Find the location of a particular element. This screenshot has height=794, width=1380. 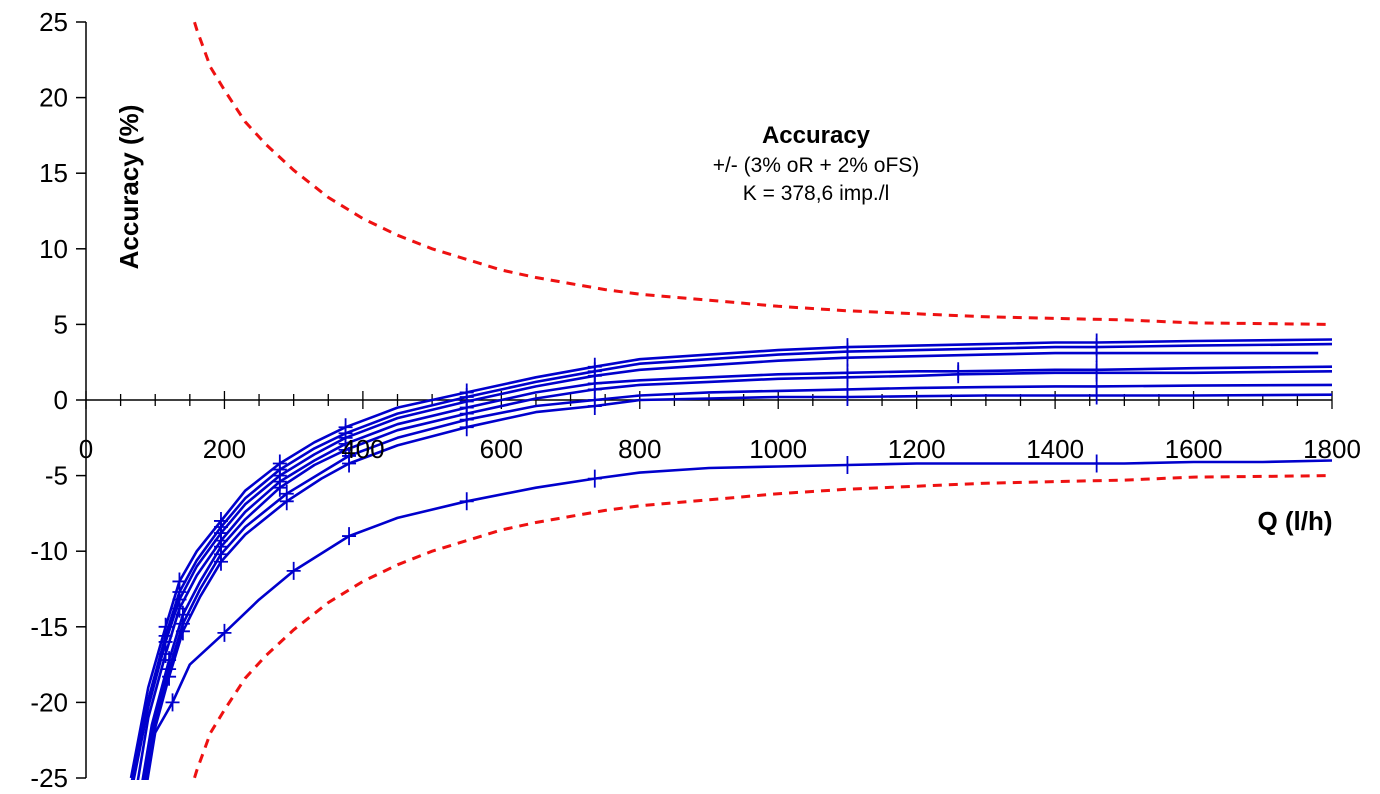

y-tick-label: -10 is located at coordinates (49, 551).